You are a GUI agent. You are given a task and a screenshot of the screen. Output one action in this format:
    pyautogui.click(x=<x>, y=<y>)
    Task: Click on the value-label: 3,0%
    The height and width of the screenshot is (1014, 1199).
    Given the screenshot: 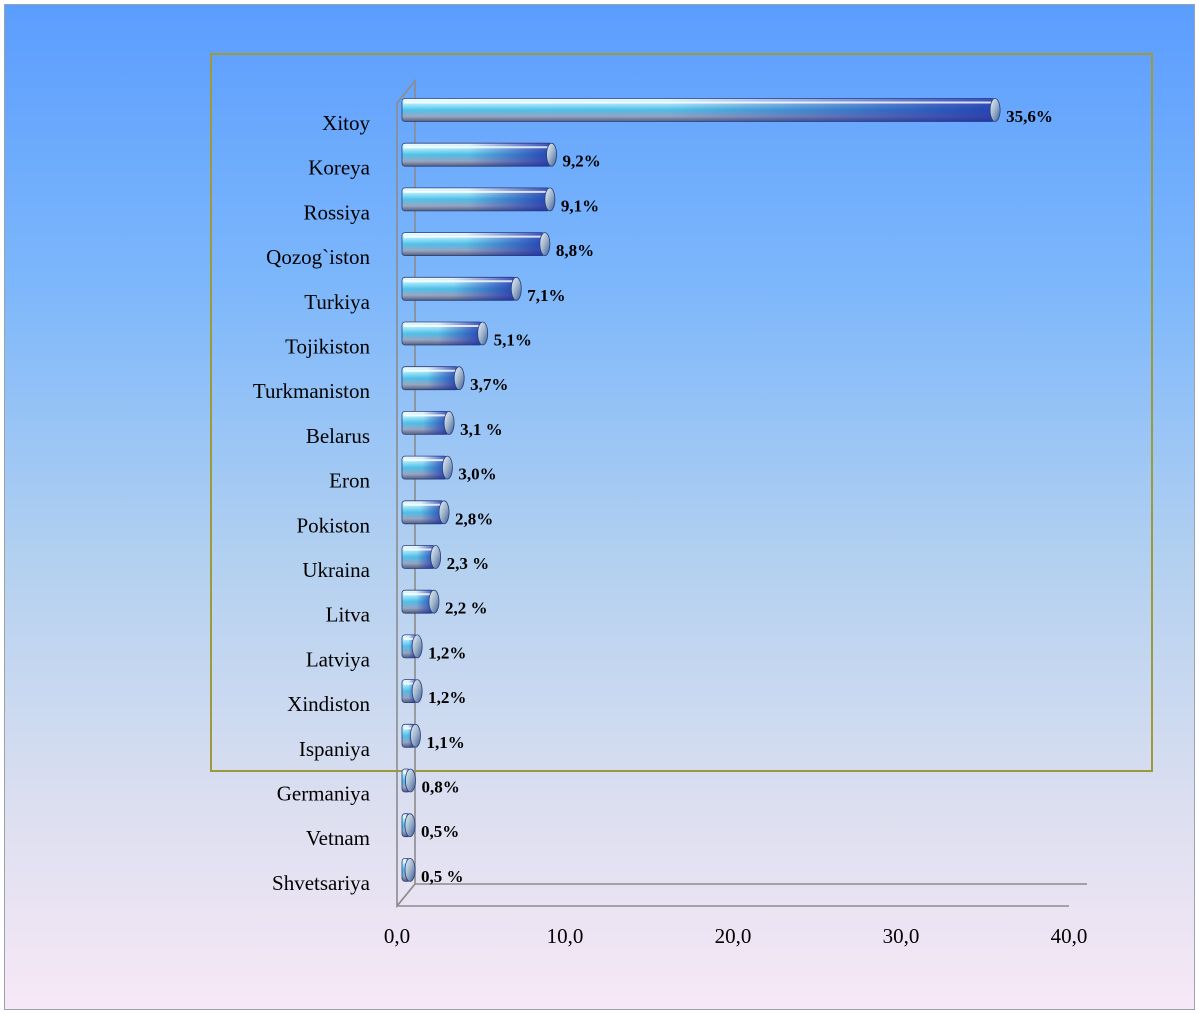 What is the action you would take?
    pyautogui.click(x=477, y=474)
    